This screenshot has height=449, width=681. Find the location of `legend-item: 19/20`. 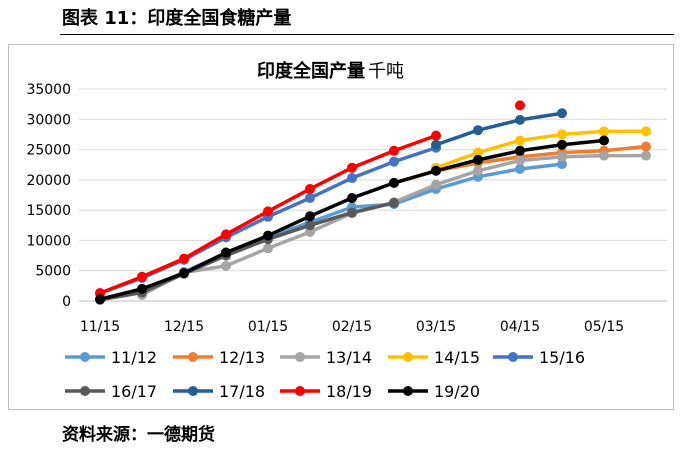

legend-item: 19/20 is located at coordinates (434, 391).